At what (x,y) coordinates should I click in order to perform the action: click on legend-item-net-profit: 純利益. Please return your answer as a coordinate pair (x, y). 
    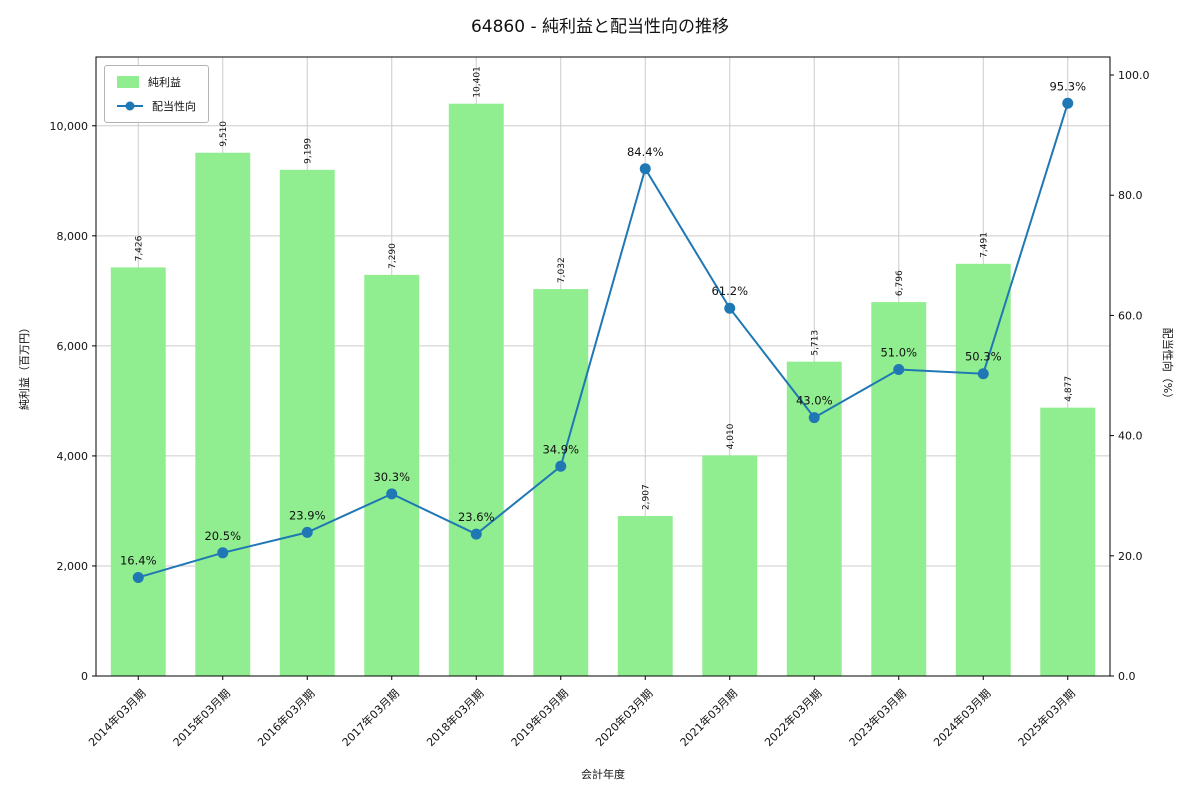
    Looking at the image, I should click on (156, 82).